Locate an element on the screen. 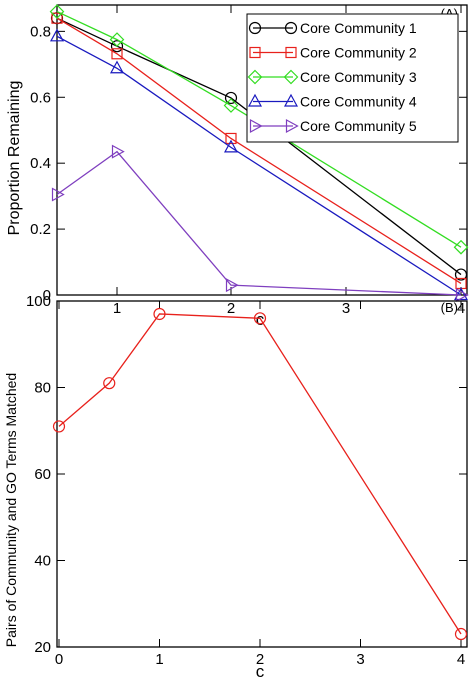 The image size is (471, 681). panel-a-legend-label: Core Community 1 is located at coordinates (358, 28).